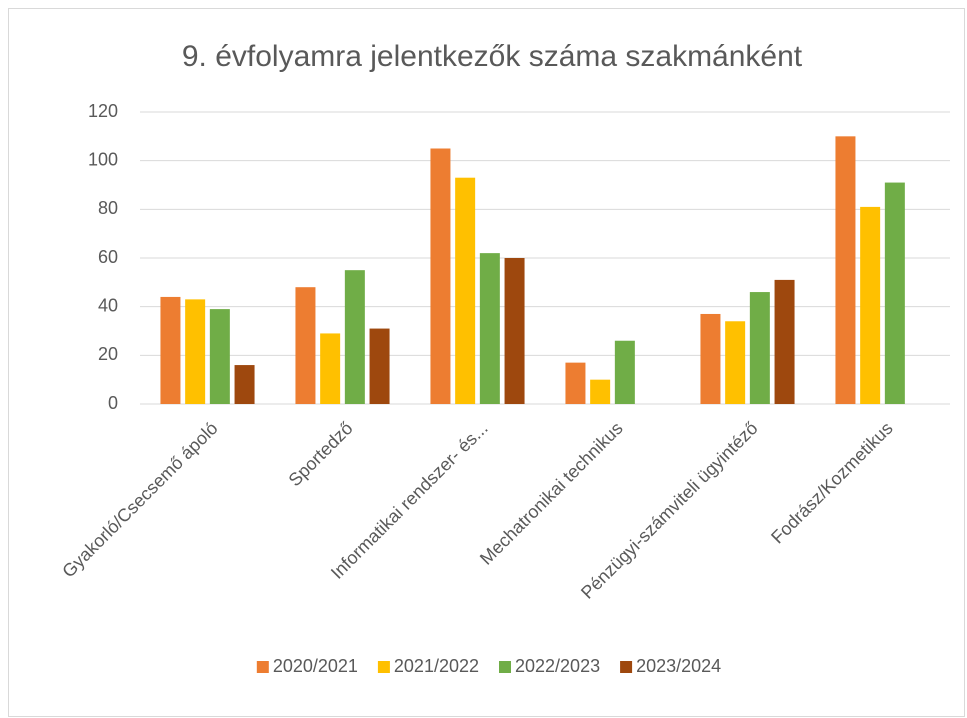 The image size is (967, 718). I want to click on y-tick-label: 60, so click(108, 257).